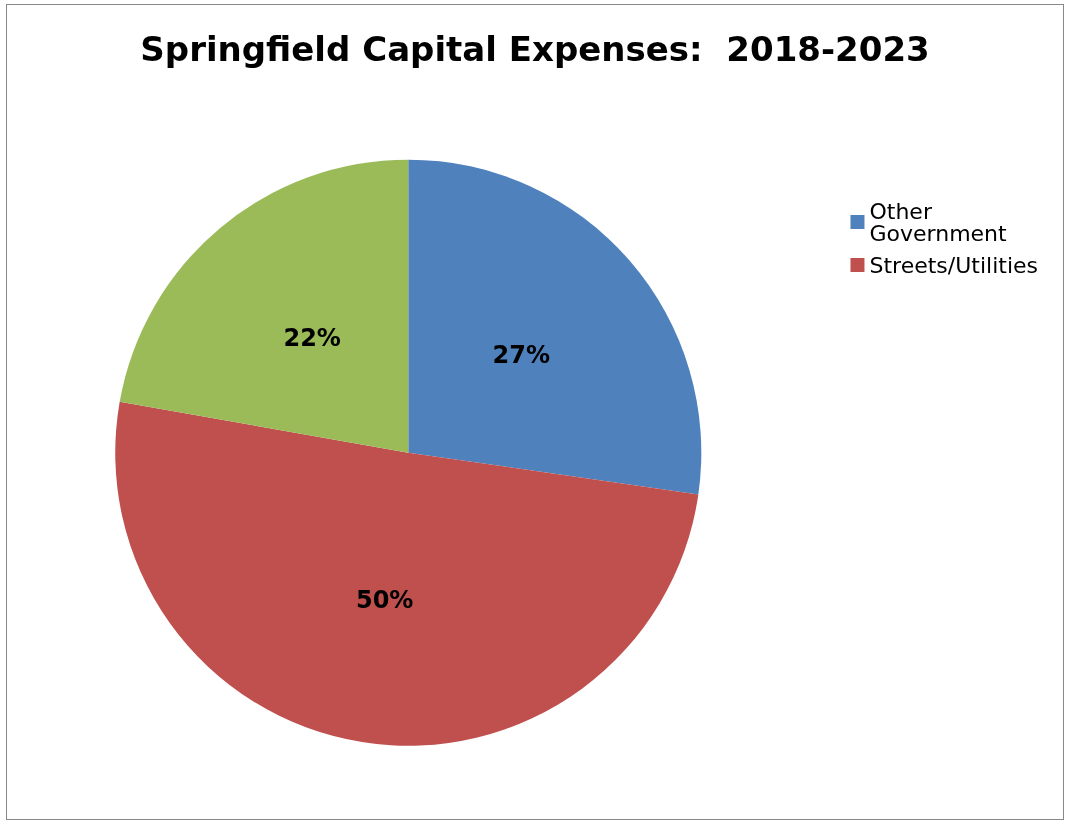  I want to click on chart-title: Springfield Capital Expenses: 2018-2023, so click(535, 49).